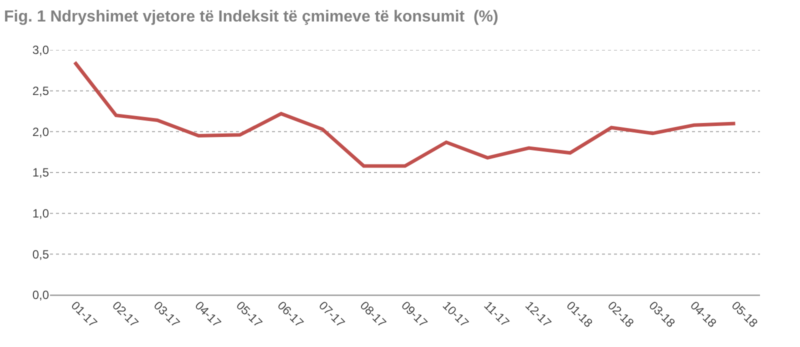 The height and width of the screenshot is (347, 800). I want to click on y-tick-label: 1,0, so click(41, 213).